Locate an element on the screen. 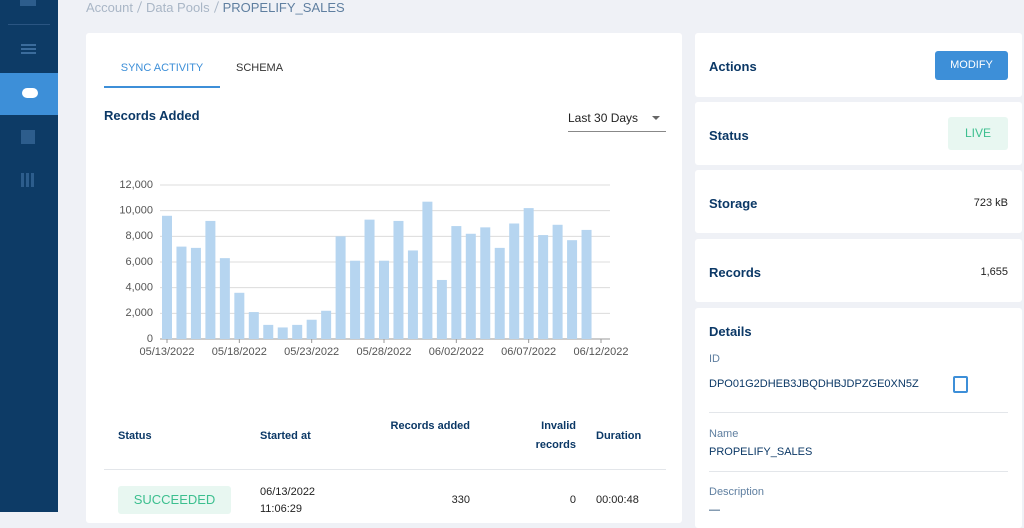 This screenshot has width=1024, height=528. label: Actions is located at coordinates (733, 66).